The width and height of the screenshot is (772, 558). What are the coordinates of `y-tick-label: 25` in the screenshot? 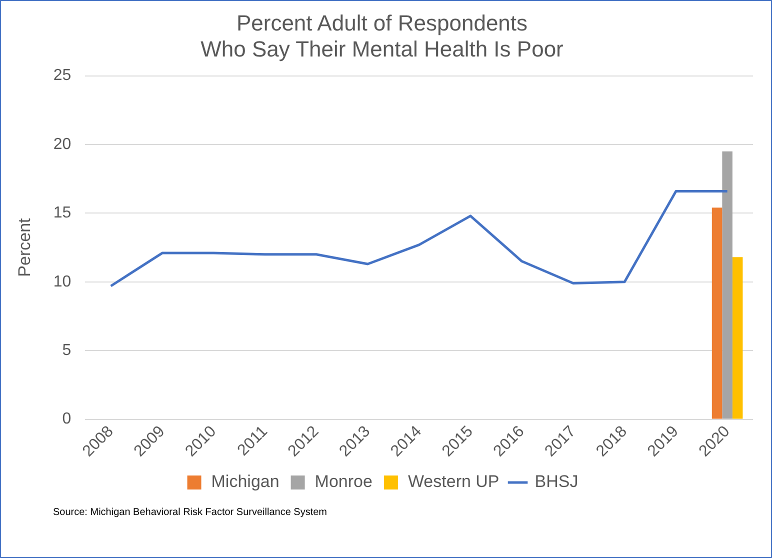 It's located at (62, 75).